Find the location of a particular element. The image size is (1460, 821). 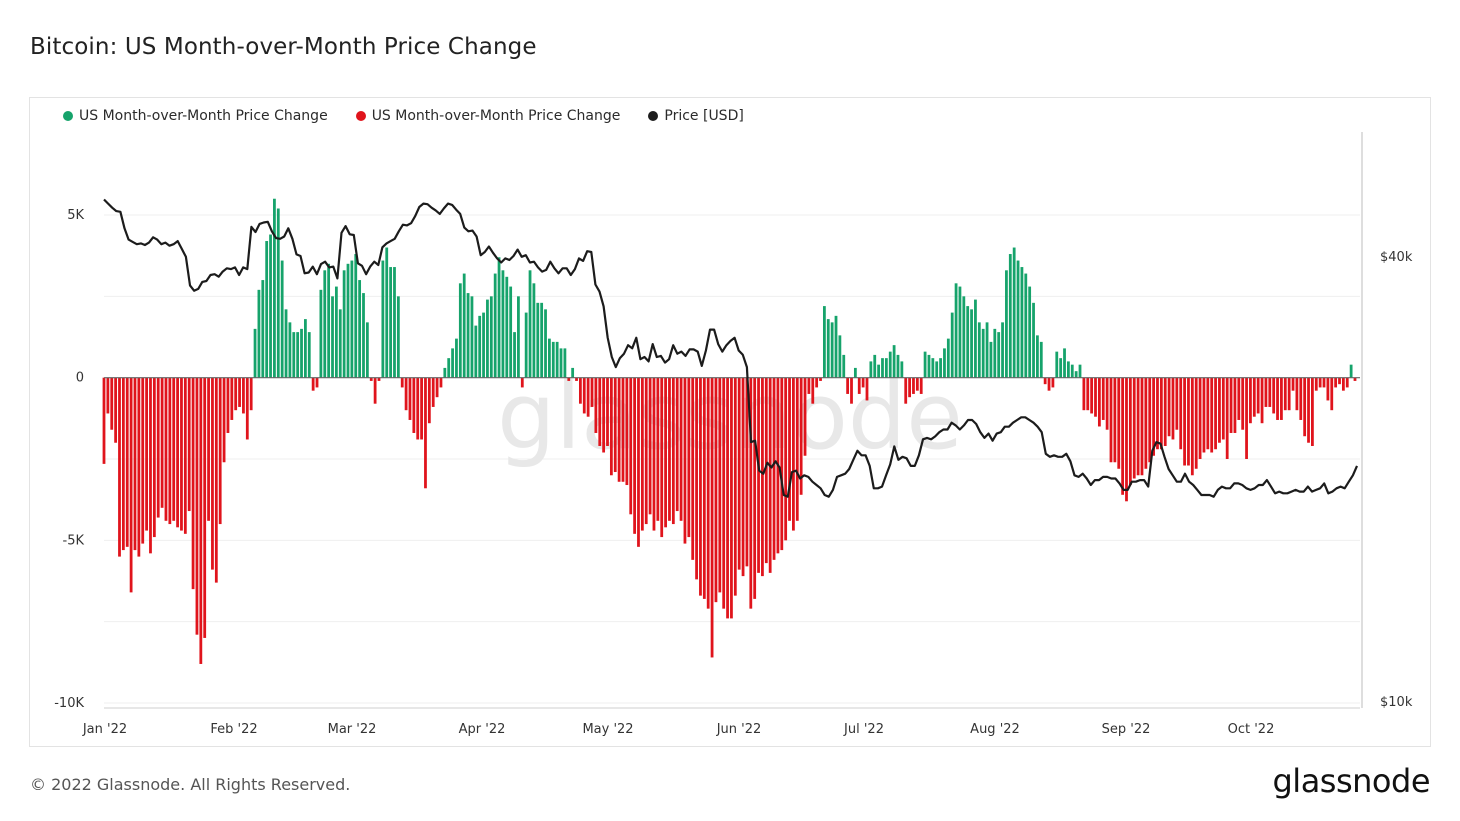

y-left-tick-label: 5K is located at coordinates (75, 215).